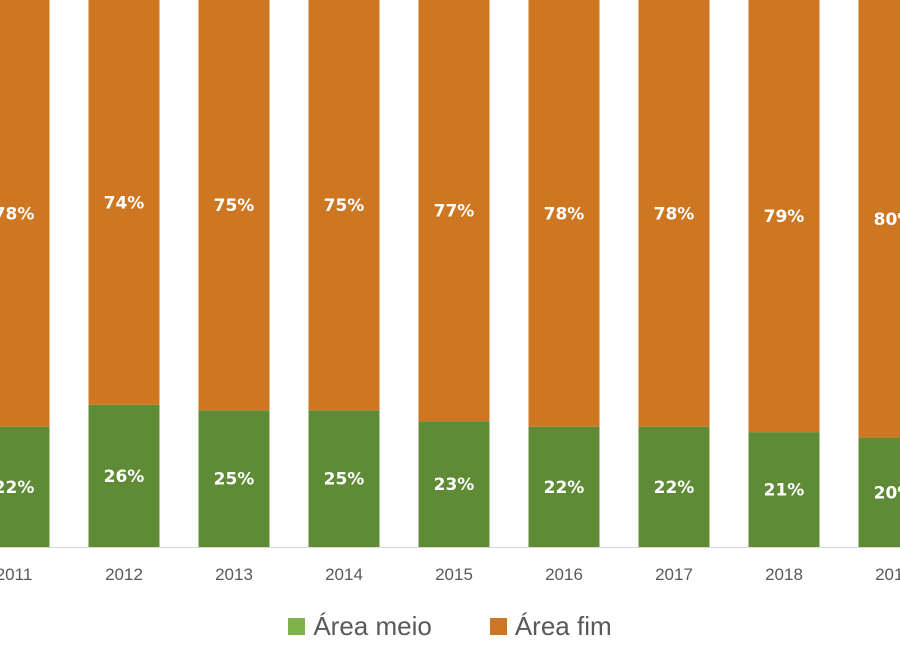 The image size is (900, 646). I want to click on bar-area-meio-2018, so click(784, 489).